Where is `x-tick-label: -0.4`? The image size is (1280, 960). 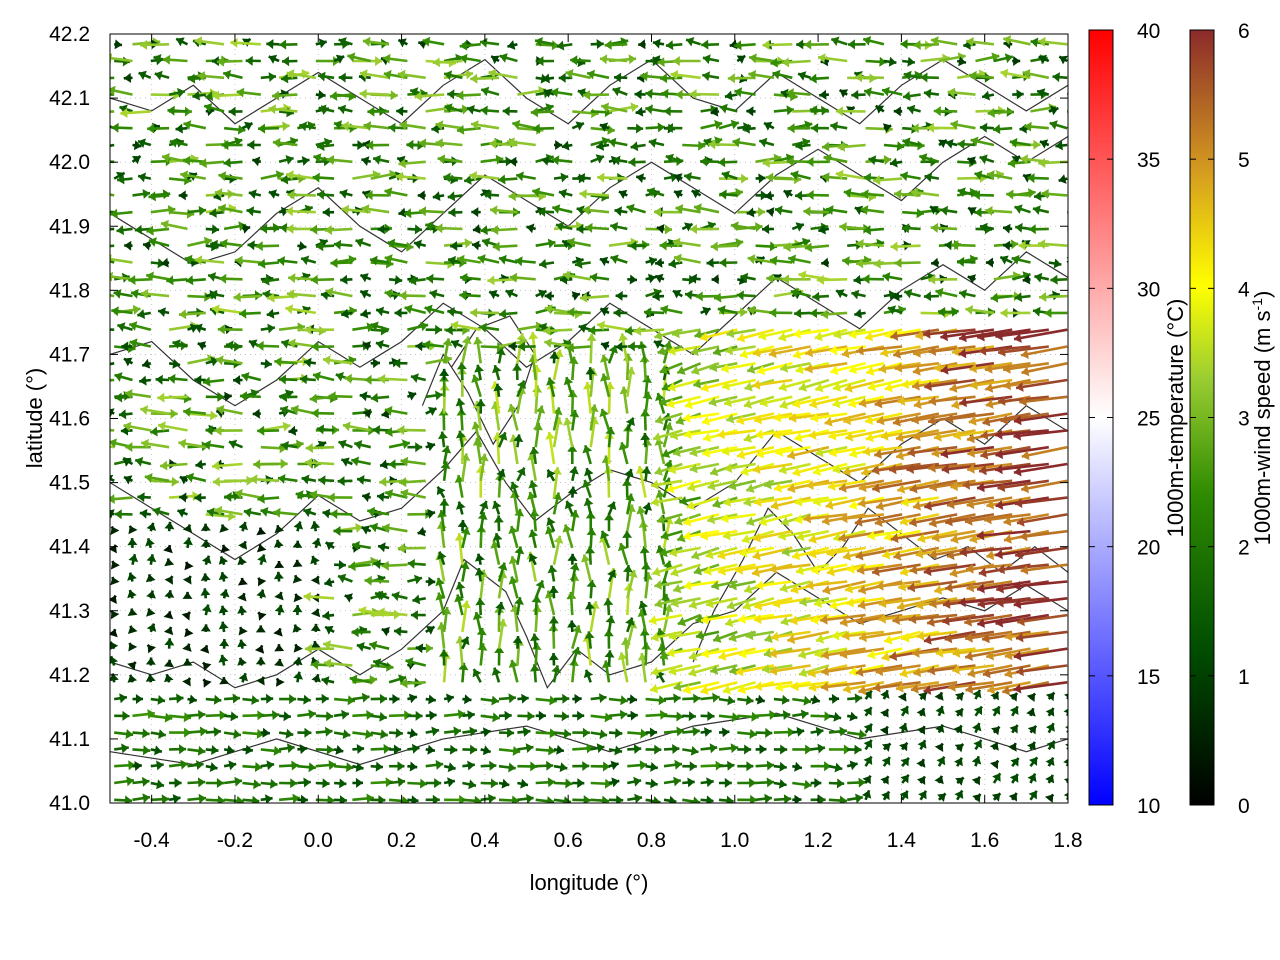 x-tick-label: -0.4 is located at coordinates (152, 840).